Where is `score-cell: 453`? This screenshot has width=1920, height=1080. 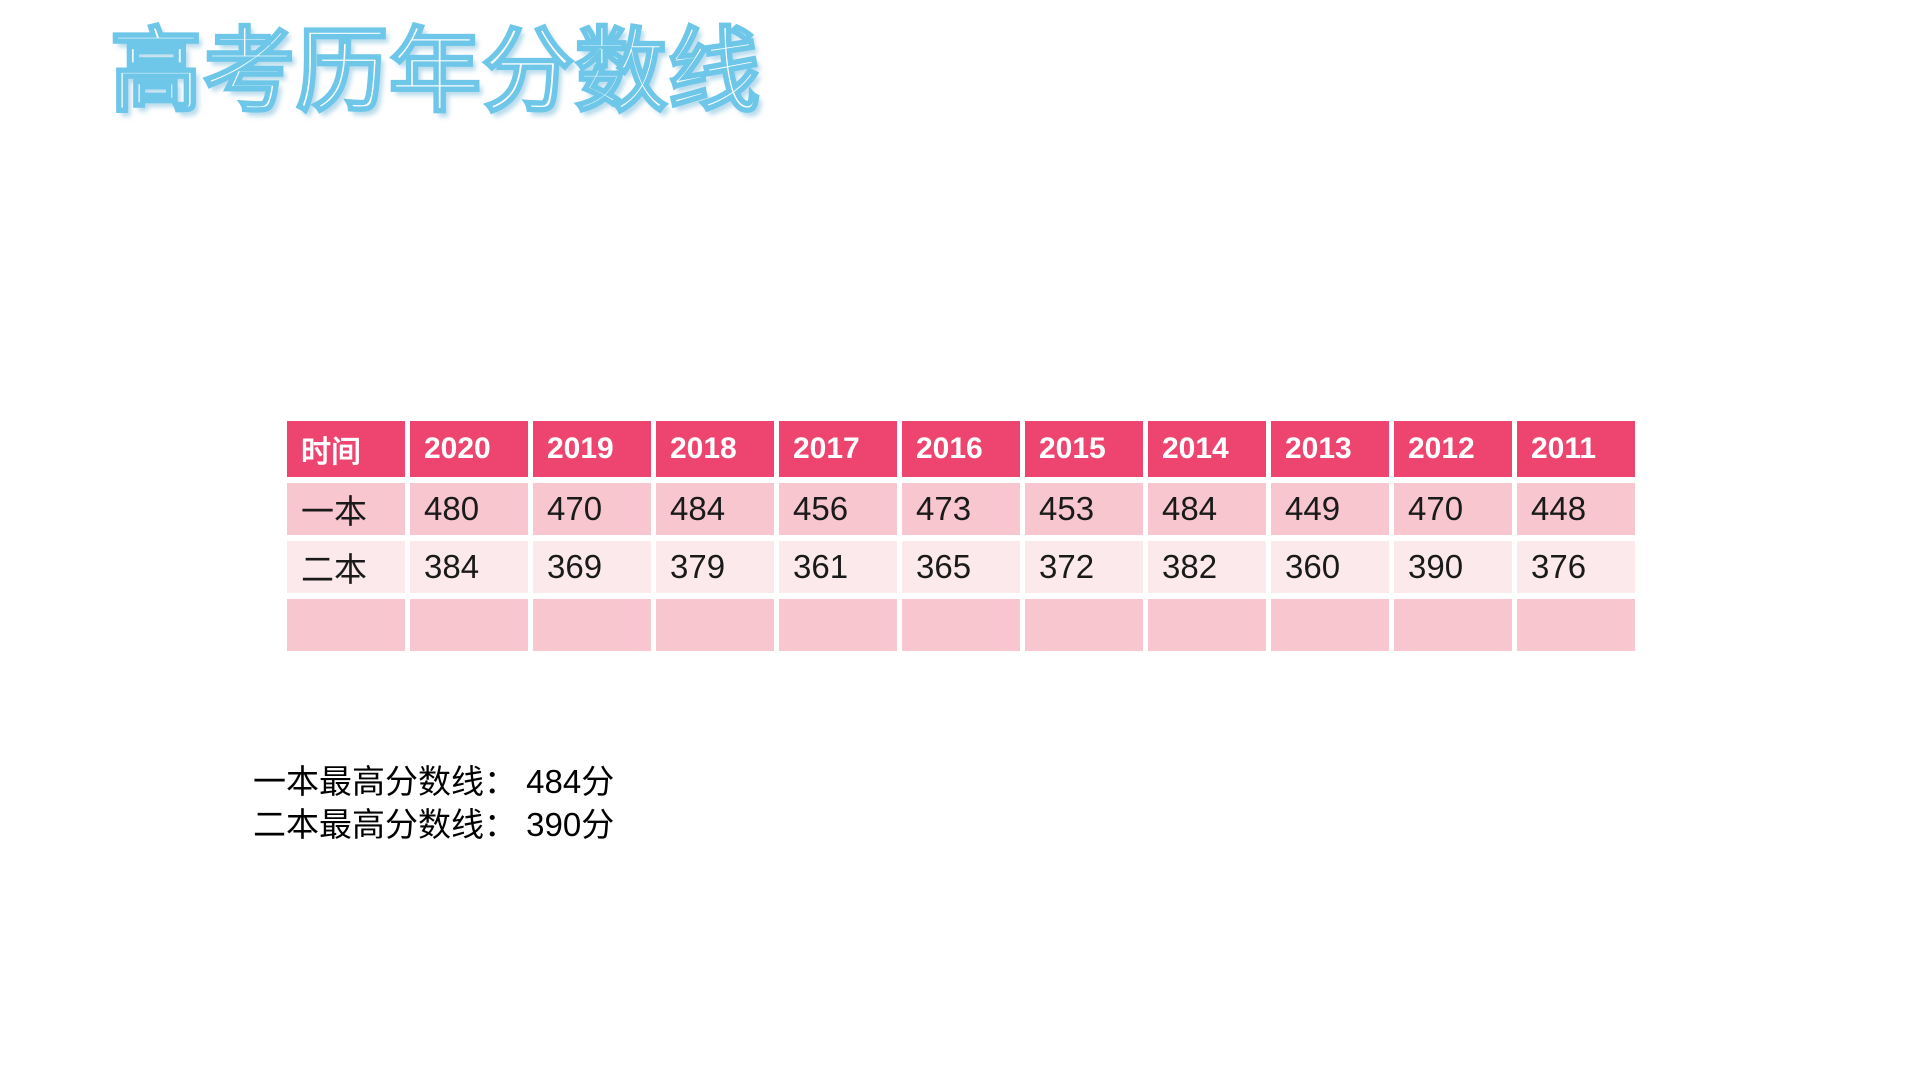
score-cell: 453 is located at coordinates (1084, 509).